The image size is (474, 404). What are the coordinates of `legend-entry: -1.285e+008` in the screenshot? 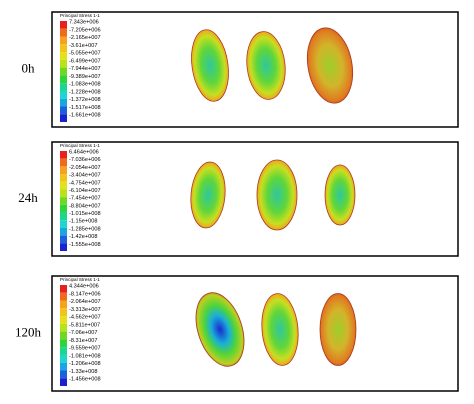 It's located at (85, 229).